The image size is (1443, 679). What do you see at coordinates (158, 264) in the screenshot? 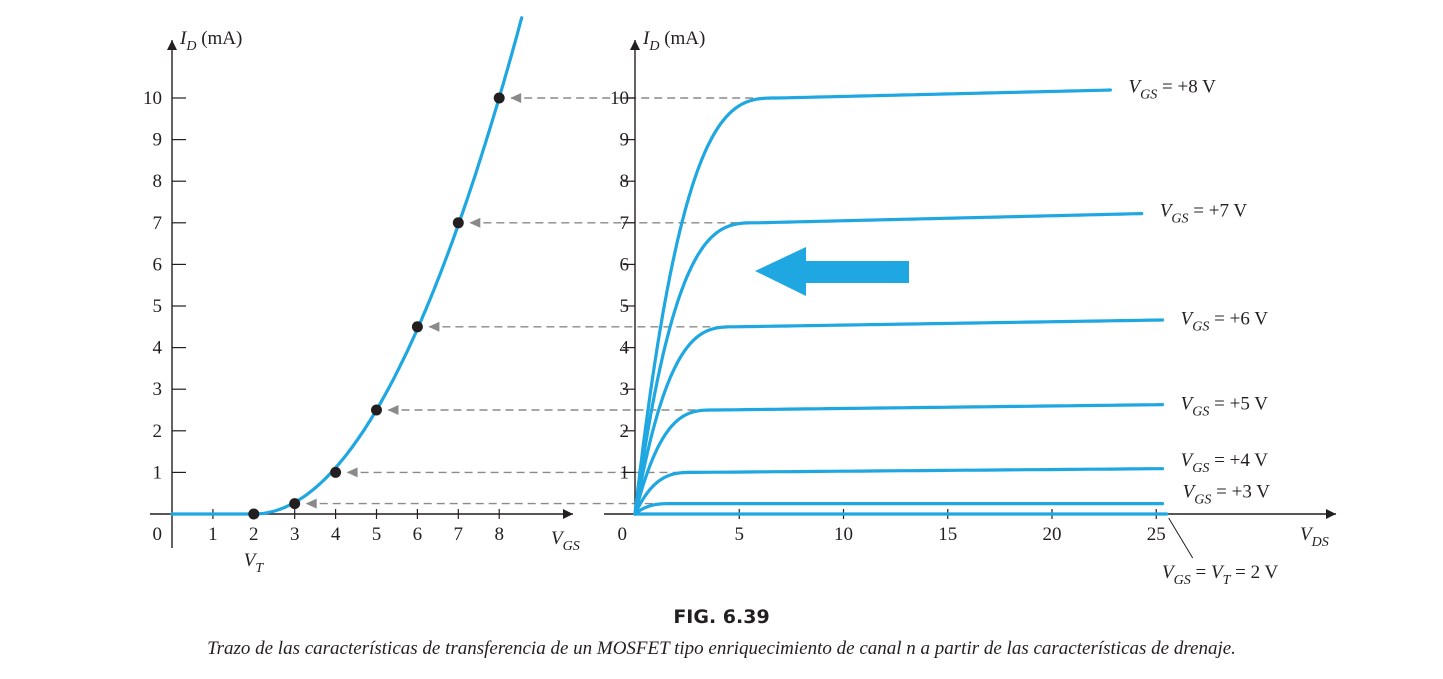
I see `transfer-y-tick-label: 6` at bounding box center [158, 264].